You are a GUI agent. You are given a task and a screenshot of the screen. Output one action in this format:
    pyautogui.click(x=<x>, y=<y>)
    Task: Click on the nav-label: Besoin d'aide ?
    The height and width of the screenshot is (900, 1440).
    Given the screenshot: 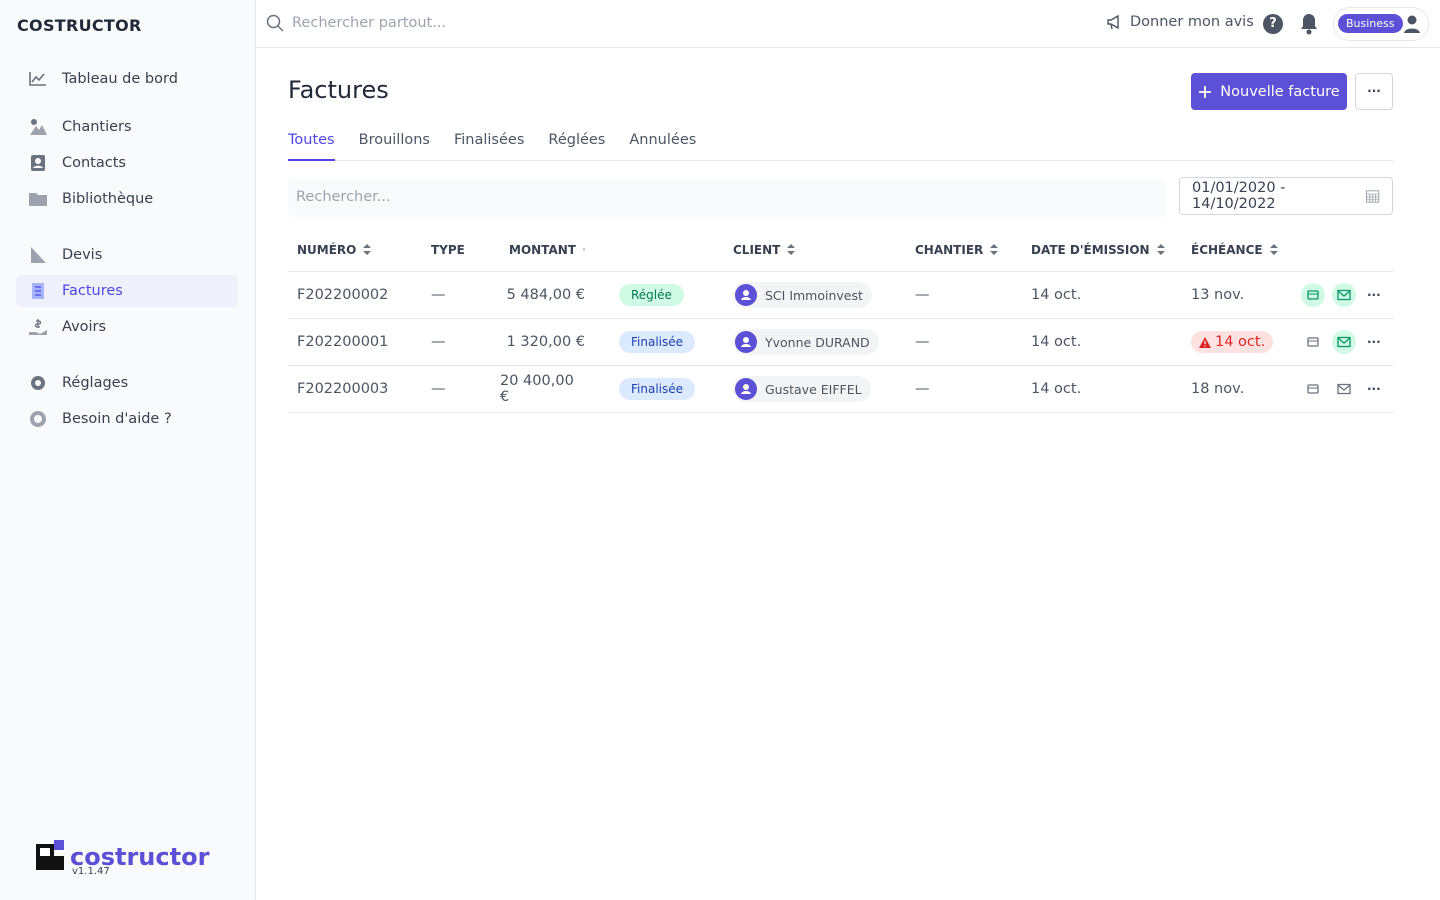 What is the action you would take?
    pyautogui.click(x=117, y=419)
    